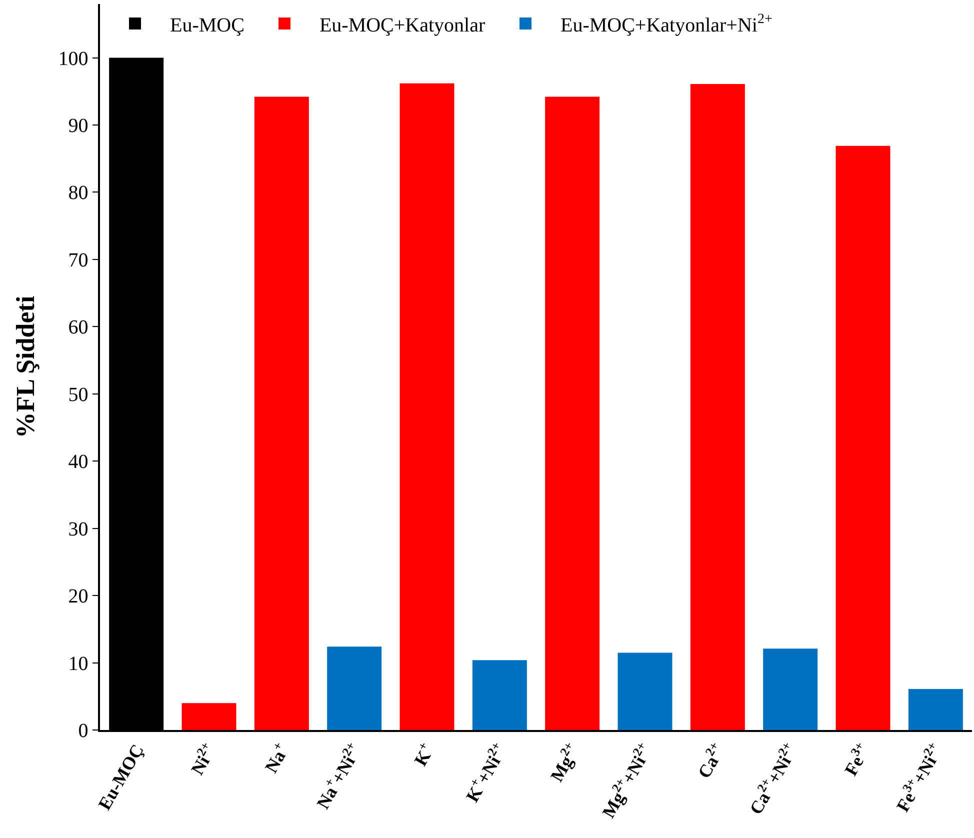  Describe the element at coordinates (78, 462) in the screenshot. I see `y-tick-label: 40` at that location.